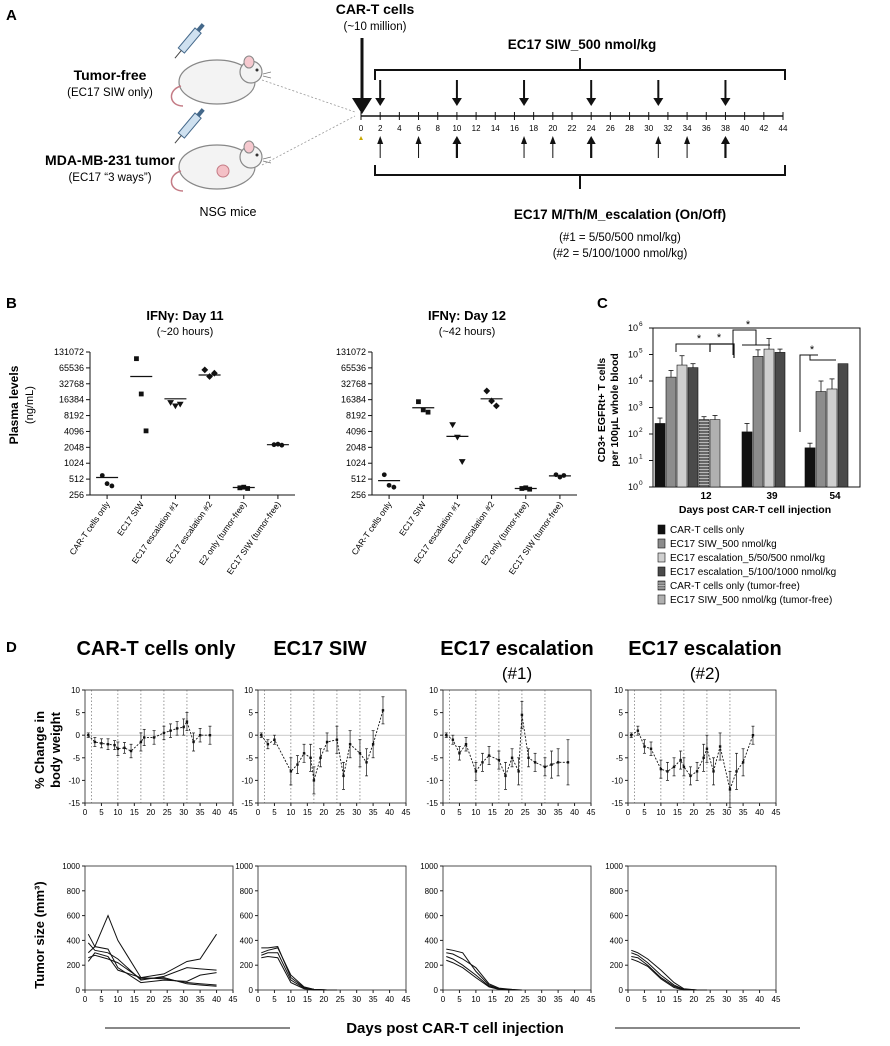 The image size is (890, 1046). Describe the element at coordinates (332, 746) in the screenshot. I see `plot-frame` at that location.